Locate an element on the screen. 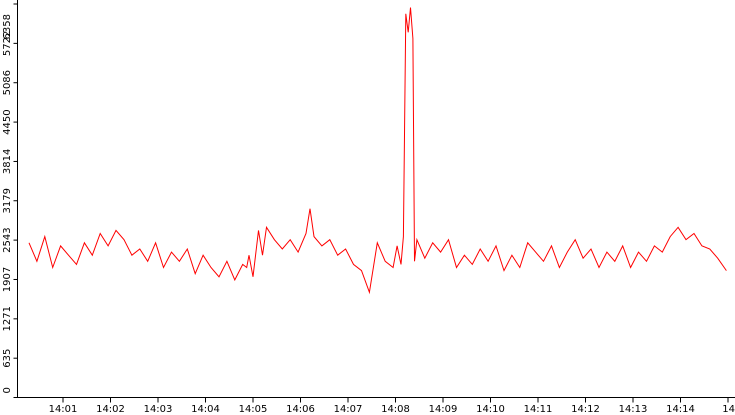  x-tick-label: 14:09 is located at coordinates (443, 409).